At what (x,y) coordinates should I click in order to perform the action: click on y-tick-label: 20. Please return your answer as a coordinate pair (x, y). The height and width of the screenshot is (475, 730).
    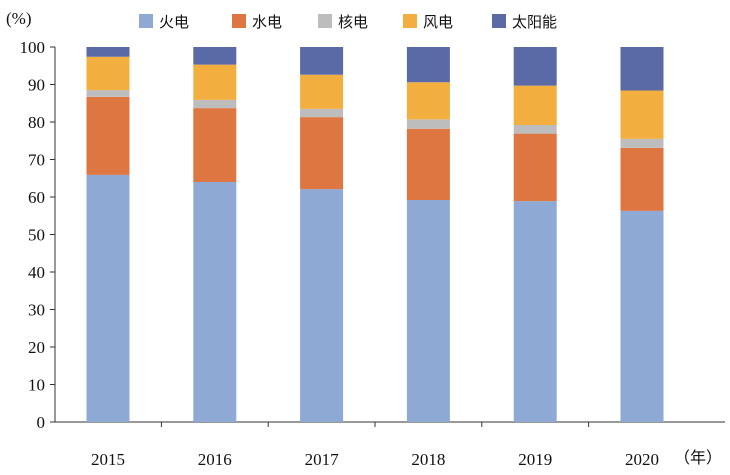
    Looking at the image, I should click on (36, 347).